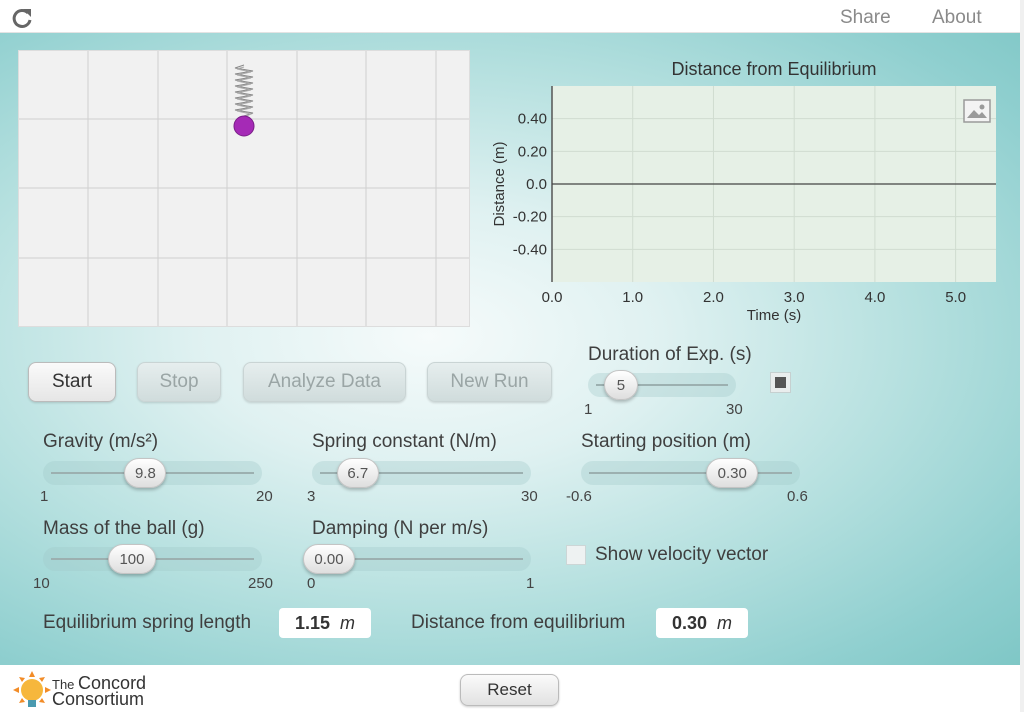  I want to click on gravity-slider: 9.8, so click(152, 473).